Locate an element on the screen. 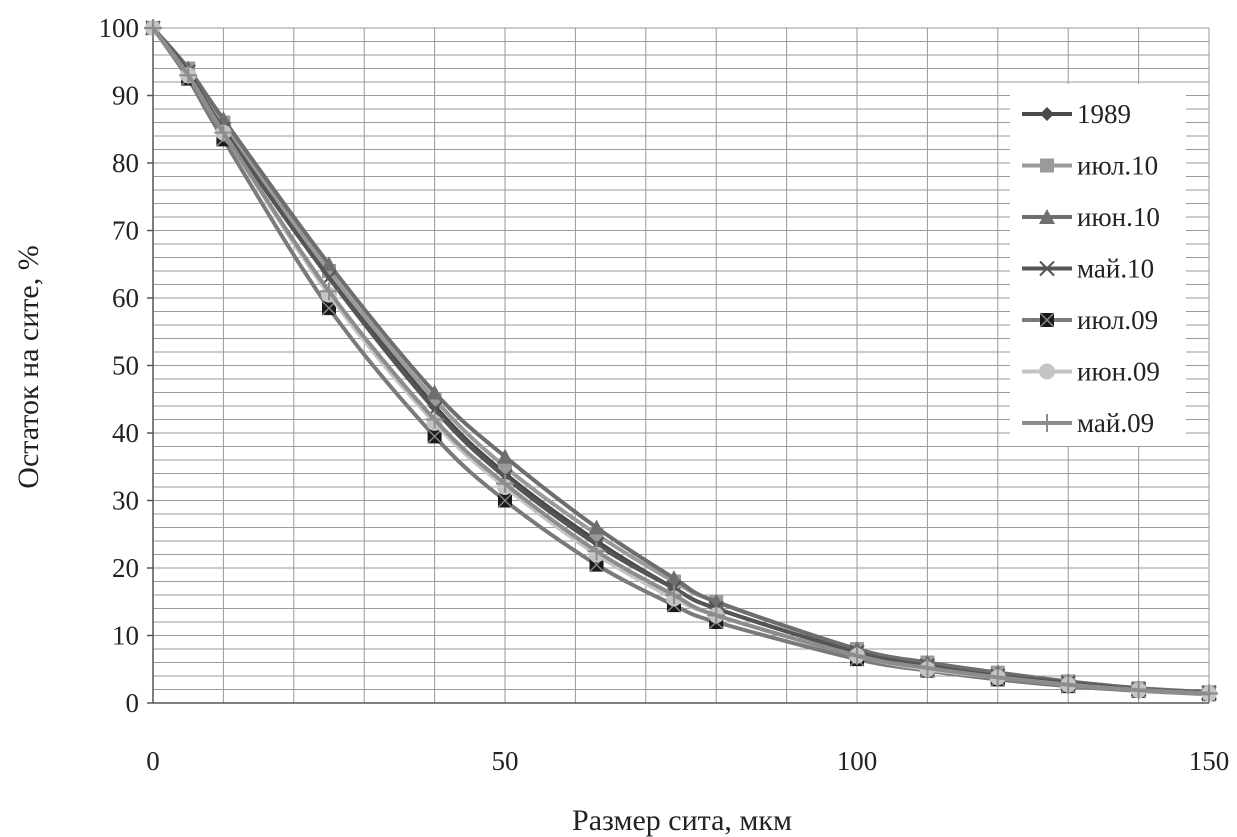 This screenshot has width=1237, height=837. legend-label: май.10 is located at coordinates (1115, 269).